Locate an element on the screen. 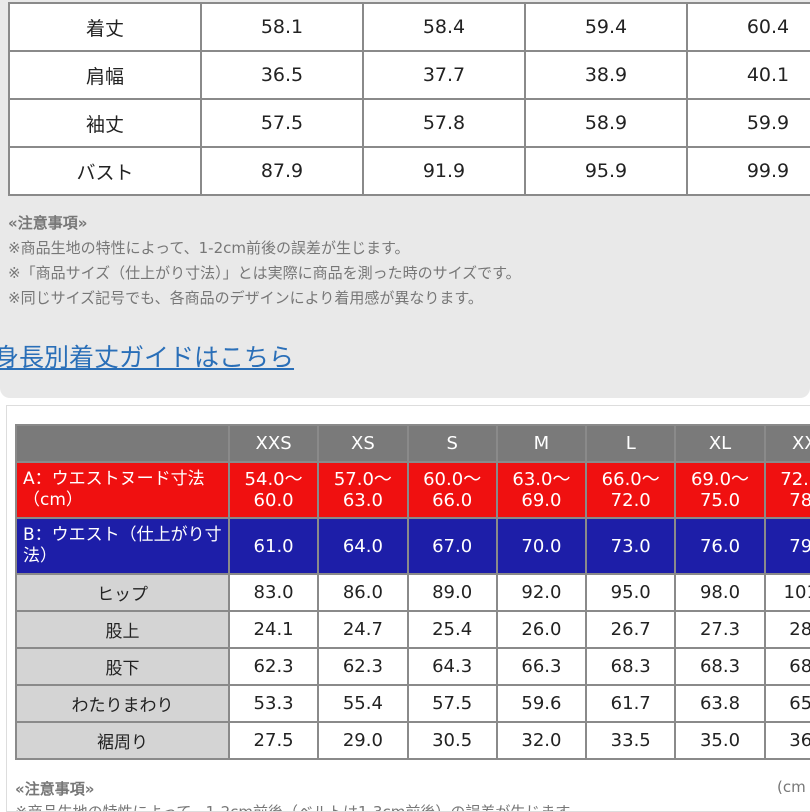 This screenshot has height=812, width=810. cell-text: 36.5 is located at coordinates (799, 740).